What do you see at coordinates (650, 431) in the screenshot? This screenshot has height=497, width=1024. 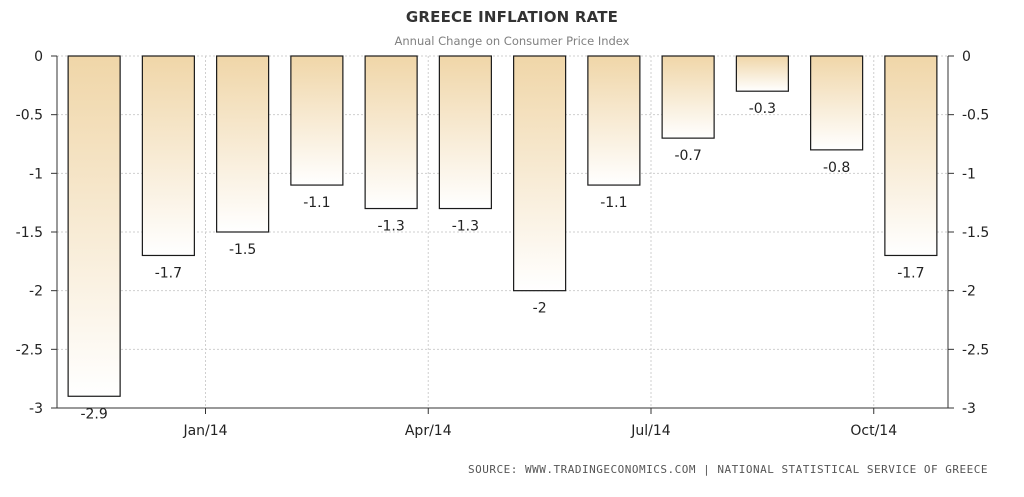 I see `x-tick-label: Jul/14` at bounding box center [650, 431].